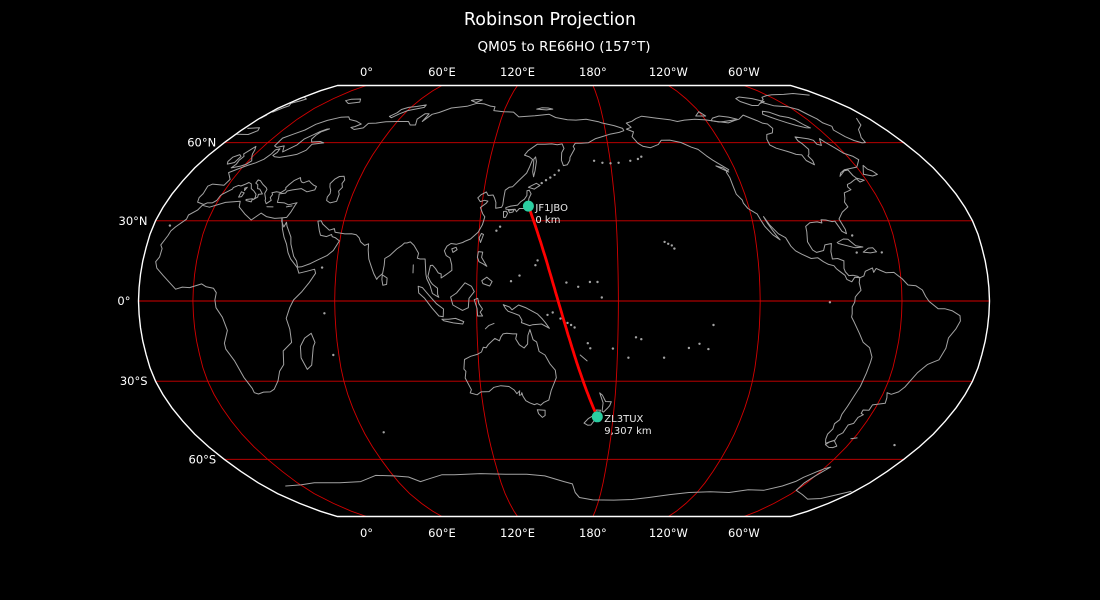 This screenshot has width=1100, height=600. Describe the element at coordinates (750, 101) in the screenshot. I see `coastline-ellesmere` at that location.